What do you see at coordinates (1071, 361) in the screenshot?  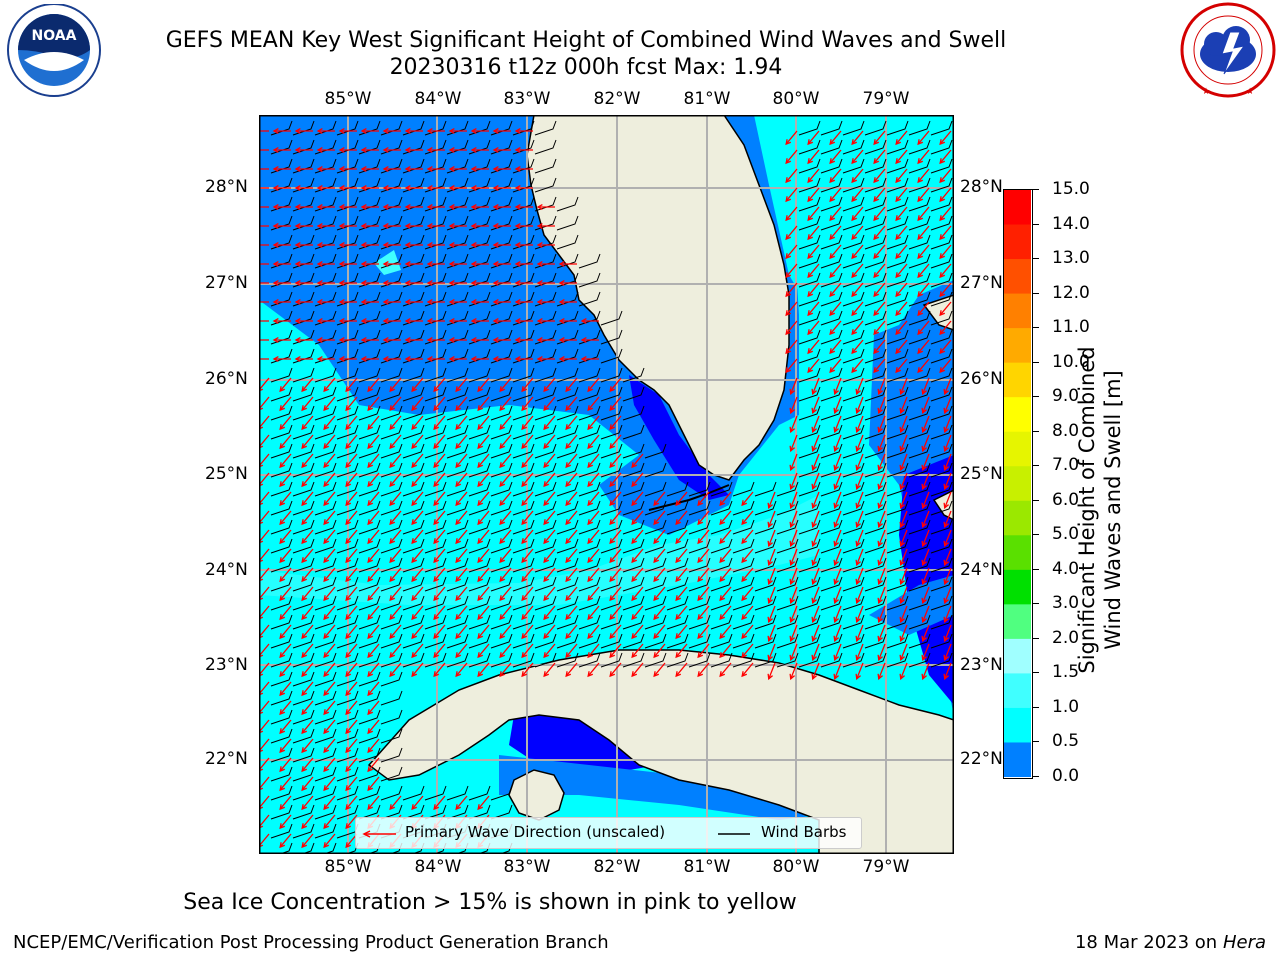 I see `colorbar-tick-label: 10.0` at bounding box center [1071, 361].